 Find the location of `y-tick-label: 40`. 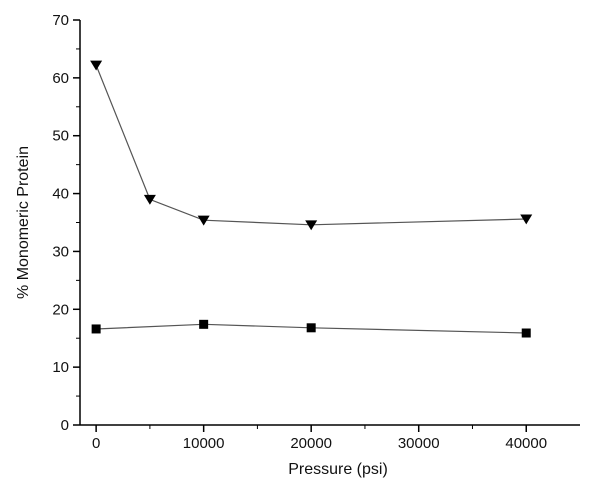

y-tick-label: 40 is located at coordinates (60, 194).